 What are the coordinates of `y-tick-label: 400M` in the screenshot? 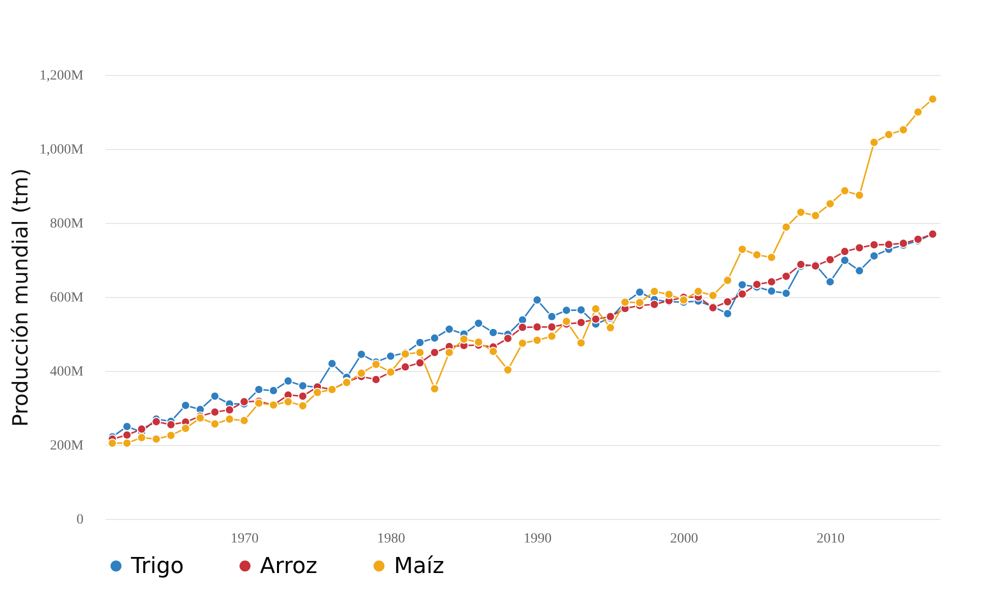 It's located at (67, 372).